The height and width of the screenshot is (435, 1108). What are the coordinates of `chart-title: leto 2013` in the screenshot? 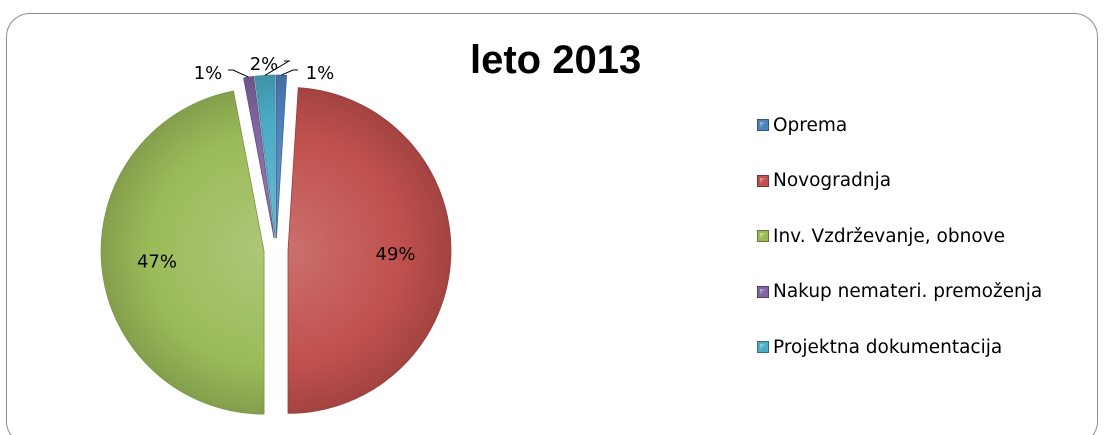 It's located at (556, 60).